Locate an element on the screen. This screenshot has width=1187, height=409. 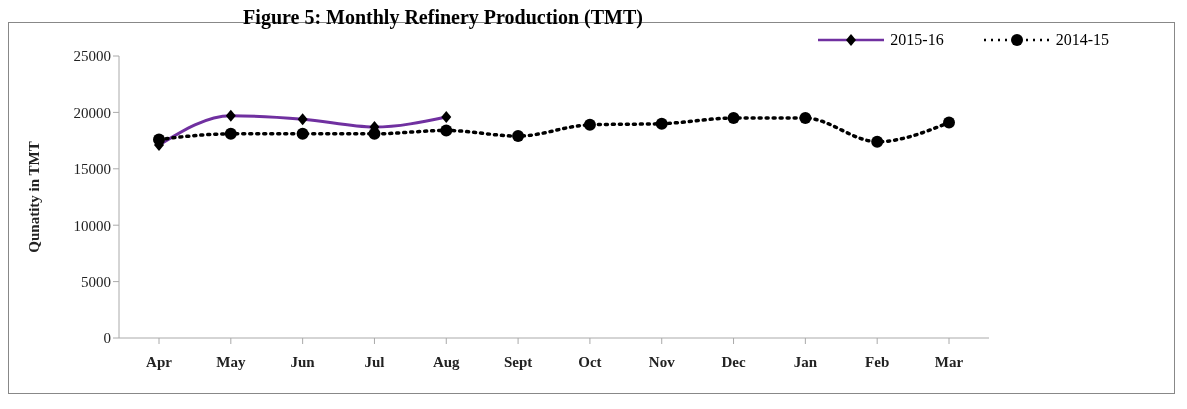
y-tick-label: 5000 is located at coordinates (96, 281).